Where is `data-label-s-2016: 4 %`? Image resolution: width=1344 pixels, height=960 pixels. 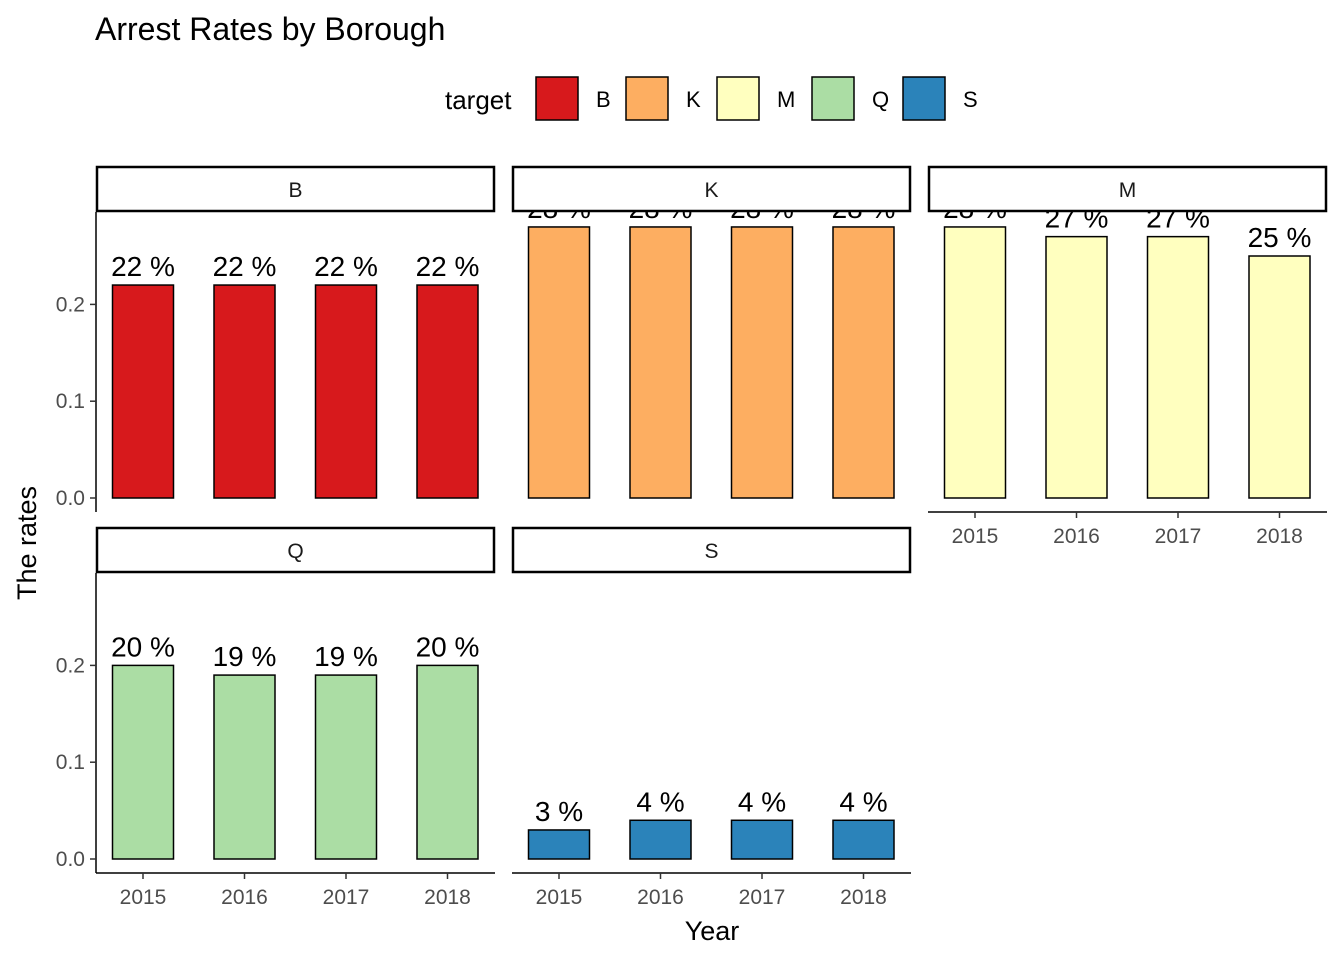
data-label-s-2016: 4 % is located at coordinates (660, 801).